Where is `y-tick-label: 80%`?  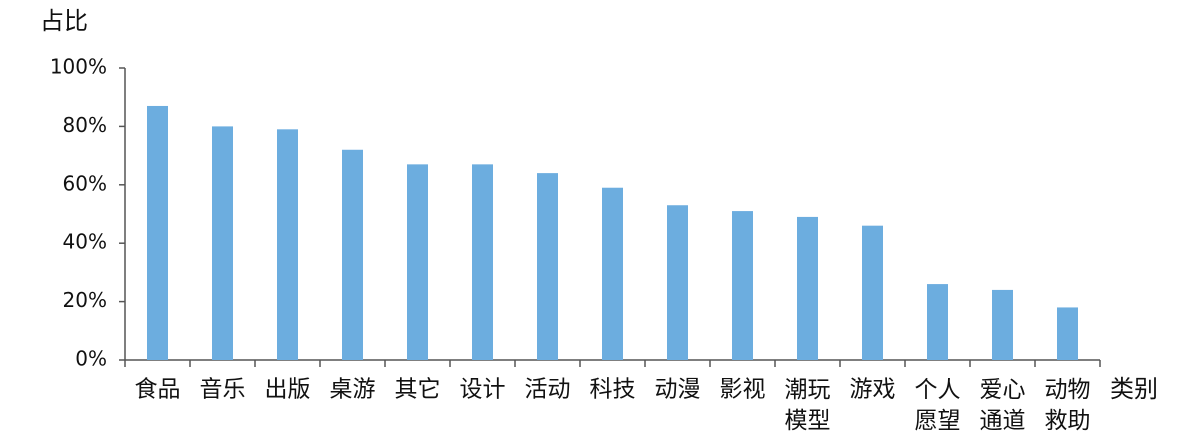
y-tick-label: 80% is located at coordinates (85, 125).